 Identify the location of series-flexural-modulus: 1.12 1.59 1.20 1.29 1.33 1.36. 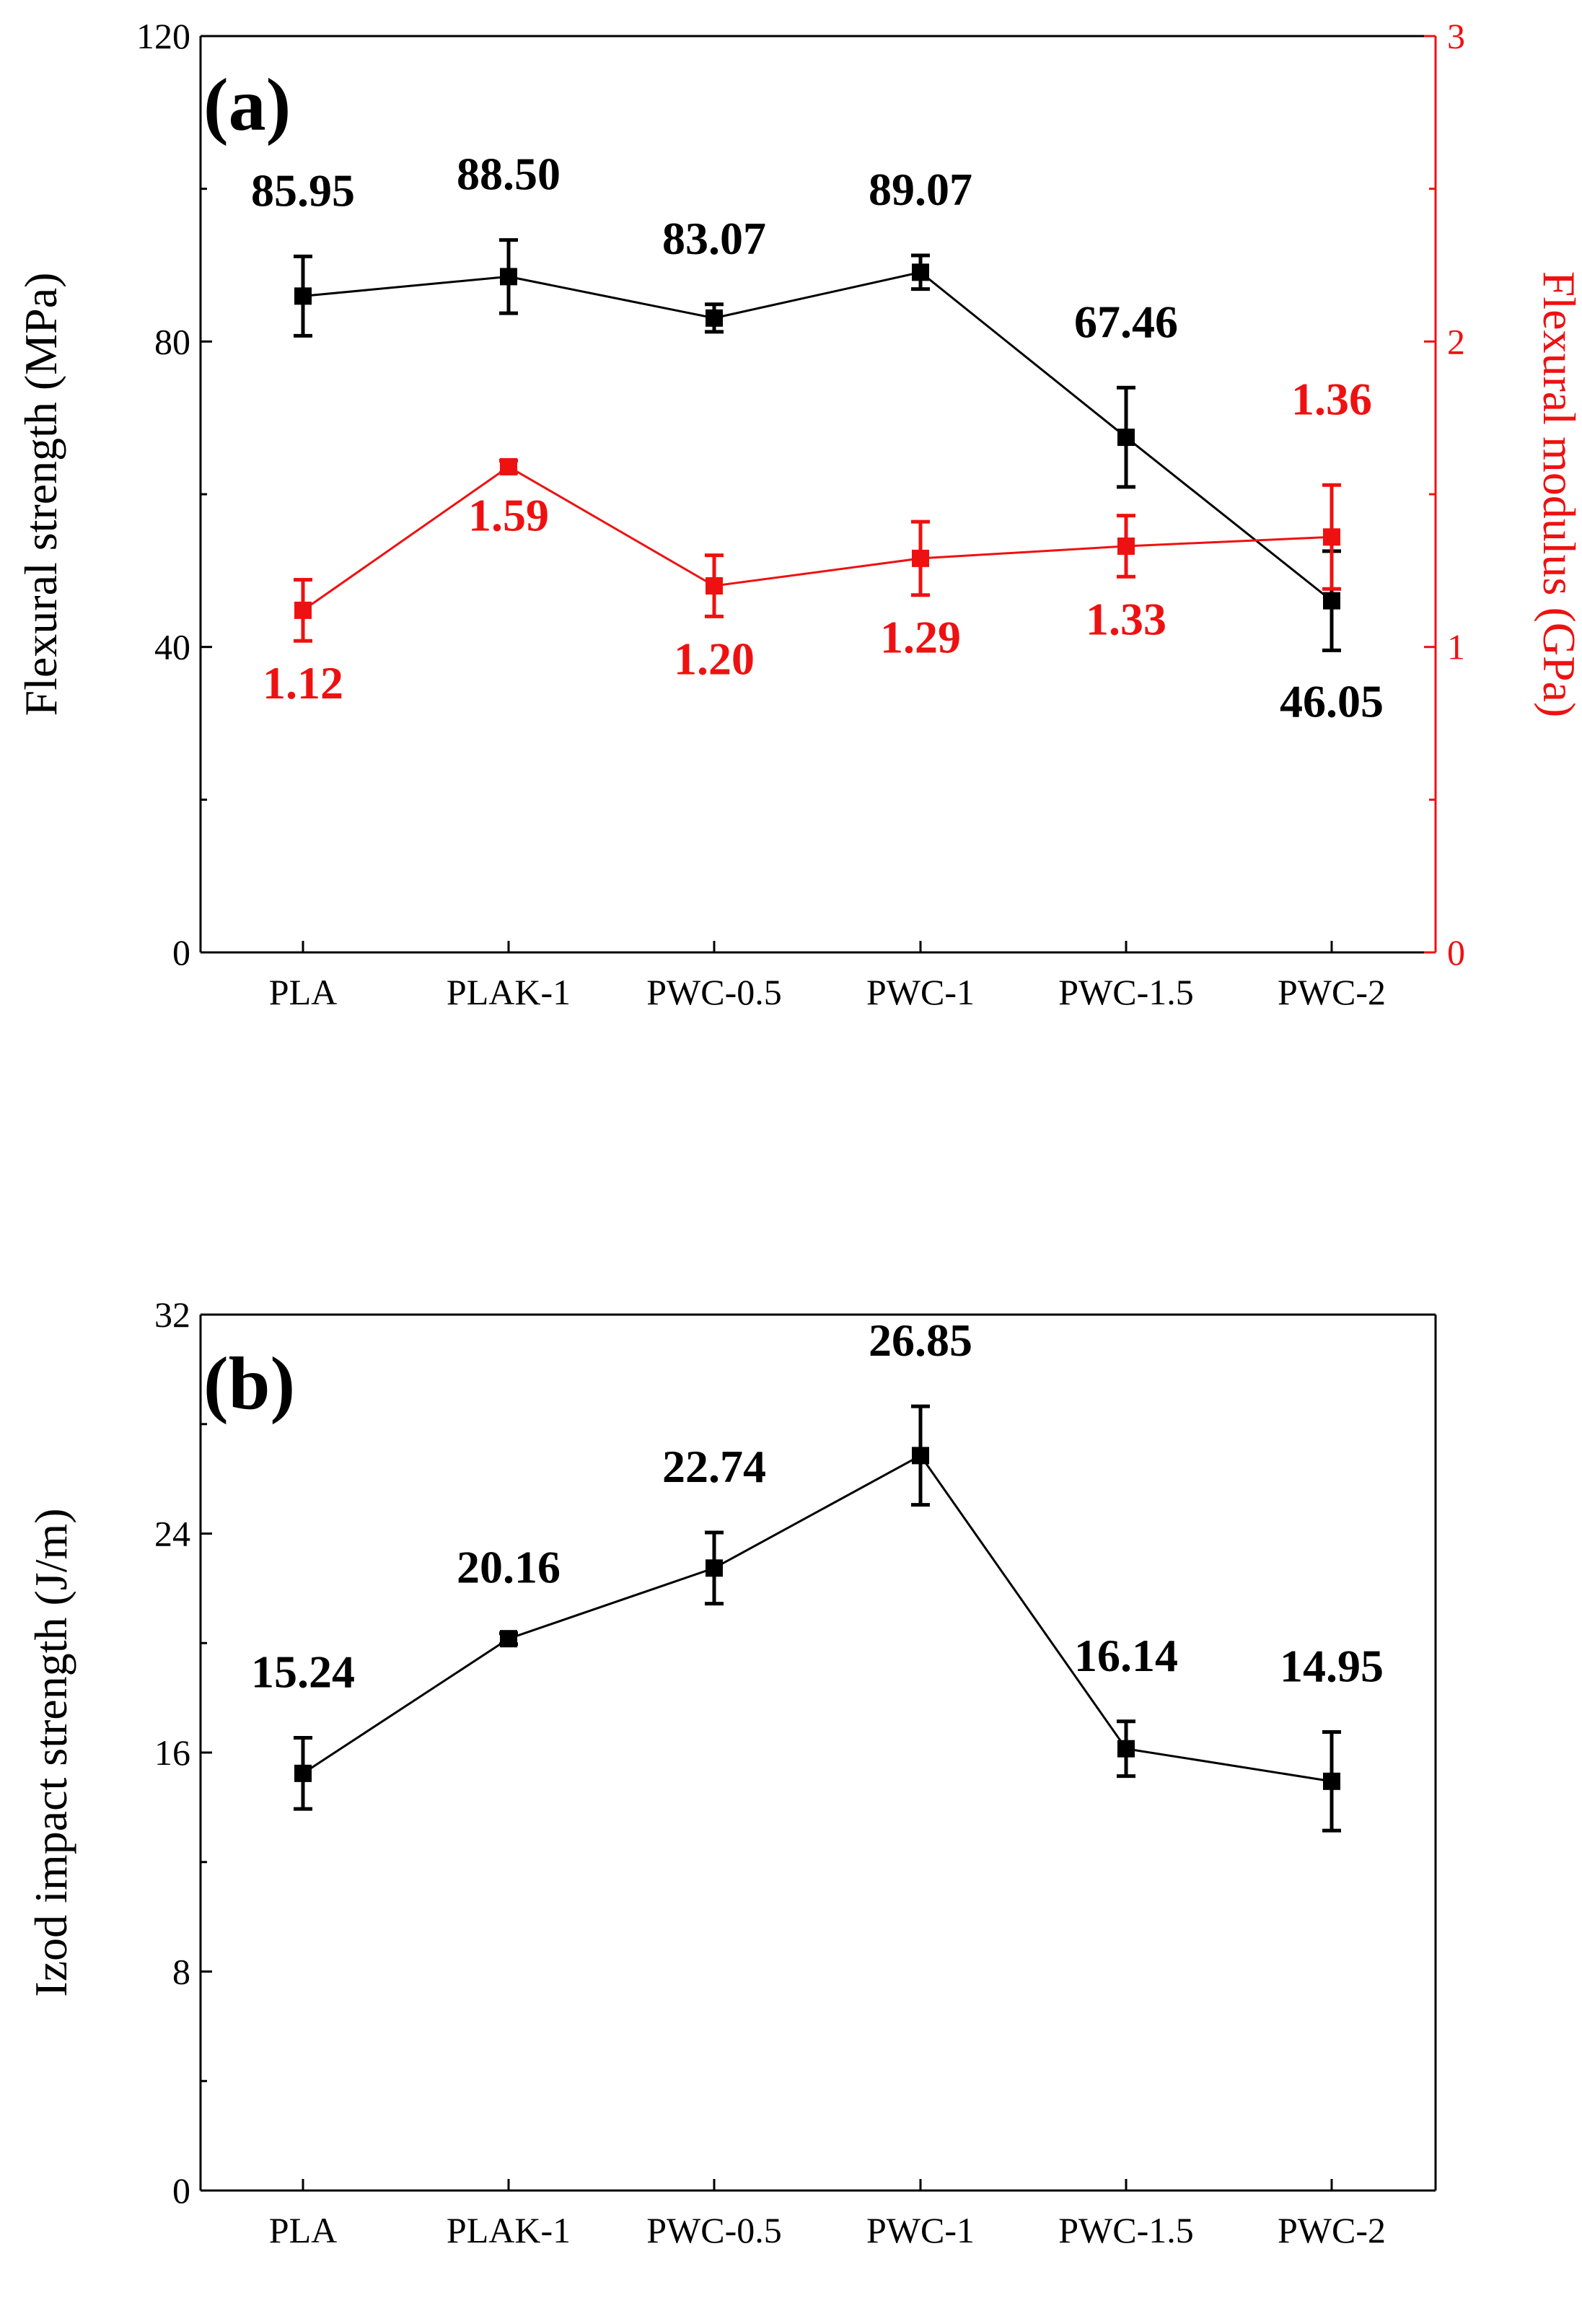
(817, 541).